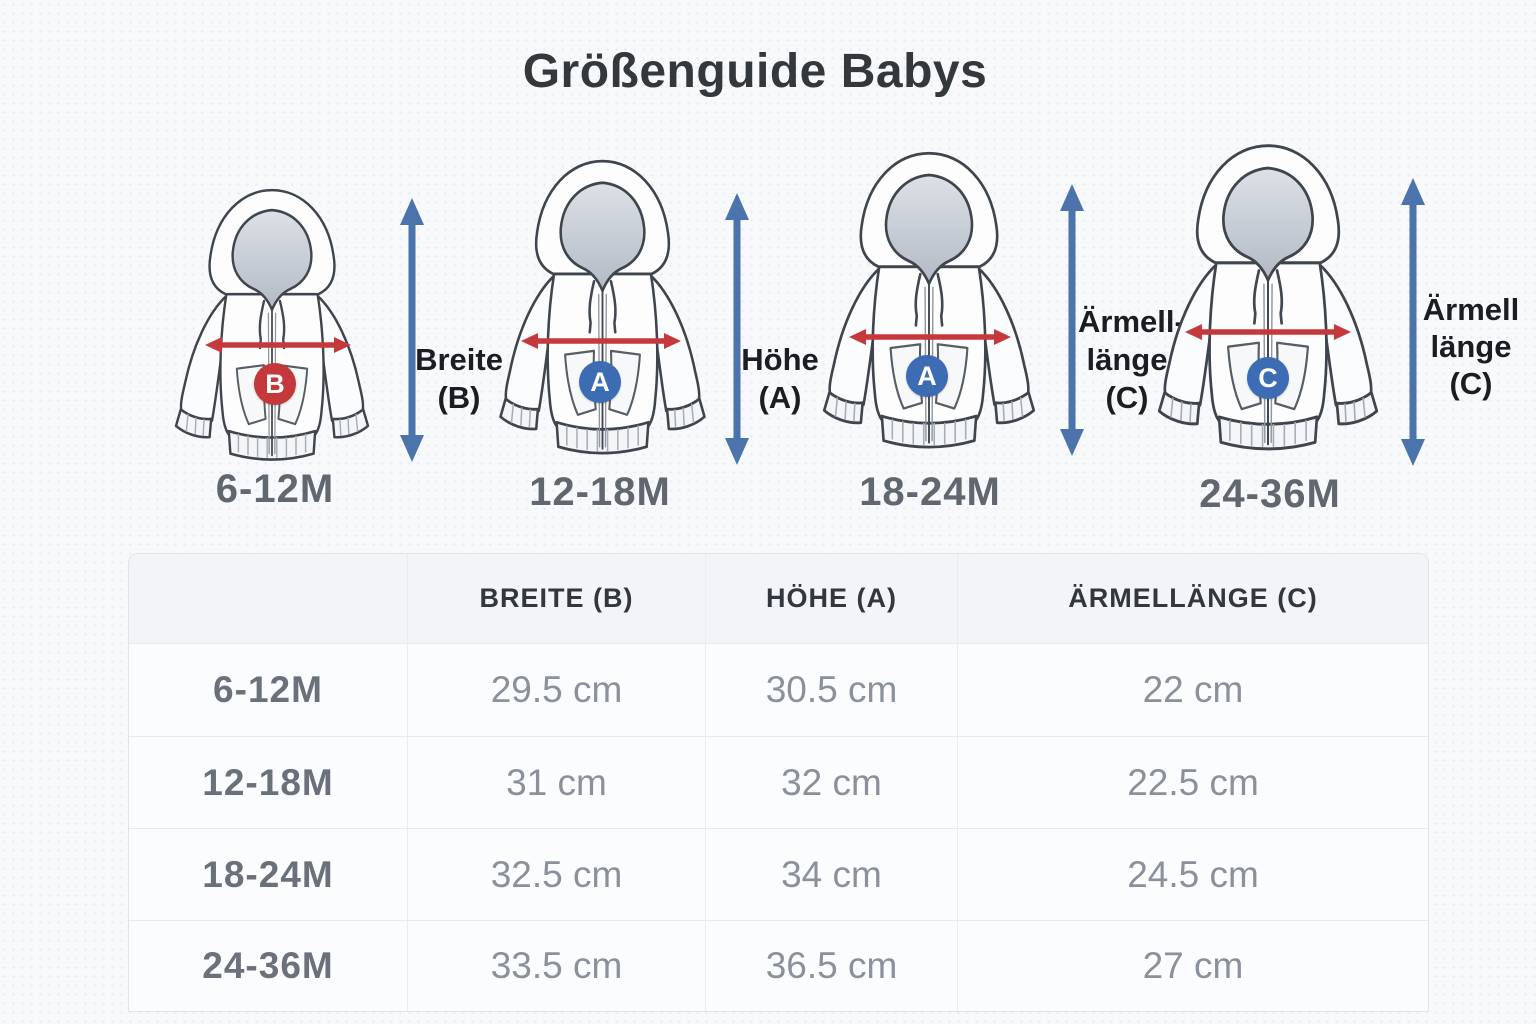 This screenshot has height=1024, width=1536. I want to click on table-row-size: 6-12M, so click(268, 689).